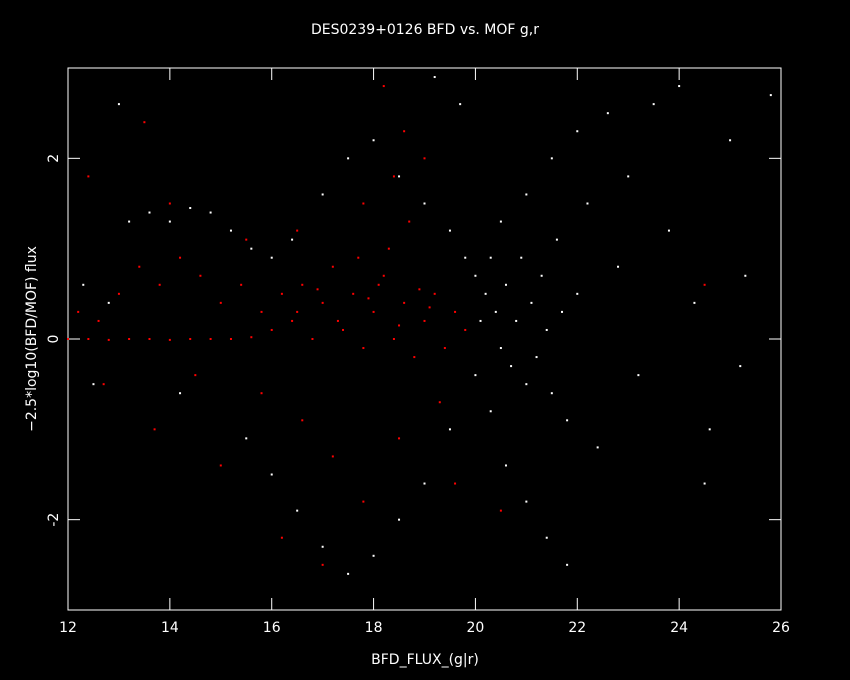 The image size is (850, 680). I want to click on x-tick-label: 18, so click(374, 628).